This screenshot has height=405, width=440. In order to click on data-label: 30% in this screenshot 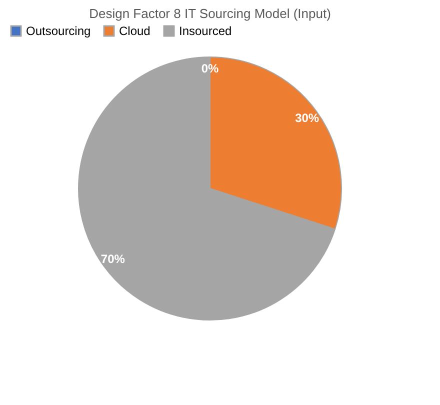, I will do `click(307, 117)`.